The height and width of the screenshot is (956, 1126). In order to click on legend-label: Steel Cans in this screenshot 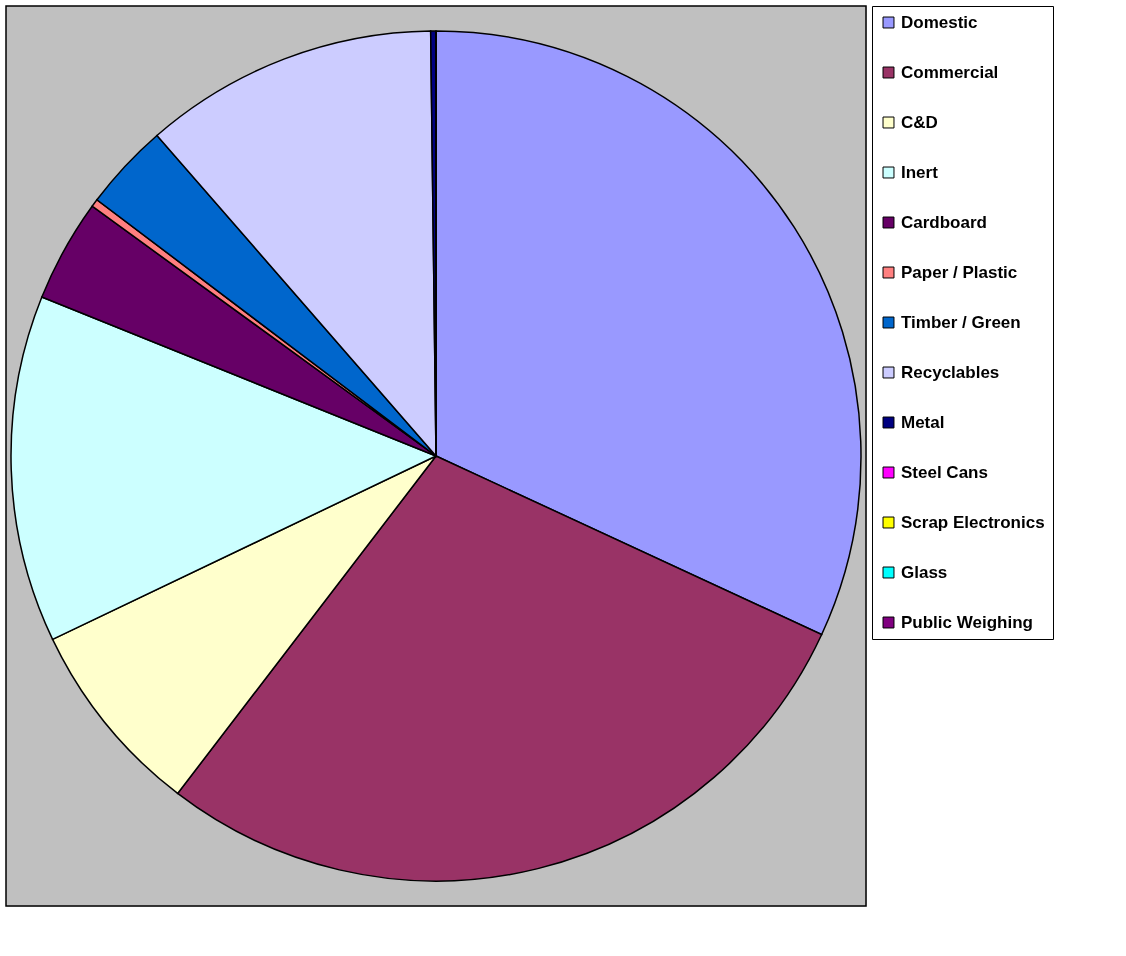, I will do `click(944, 472)`.